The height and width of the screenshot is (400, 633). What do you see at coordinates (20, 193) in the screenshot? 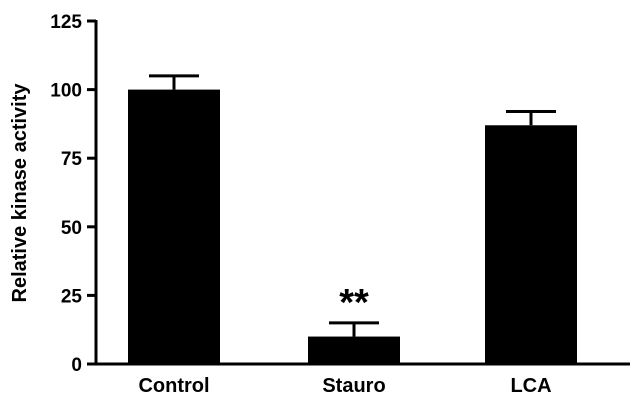
I see `y-axis-title: Relative kinase activity` at bounding box center [20, 193].